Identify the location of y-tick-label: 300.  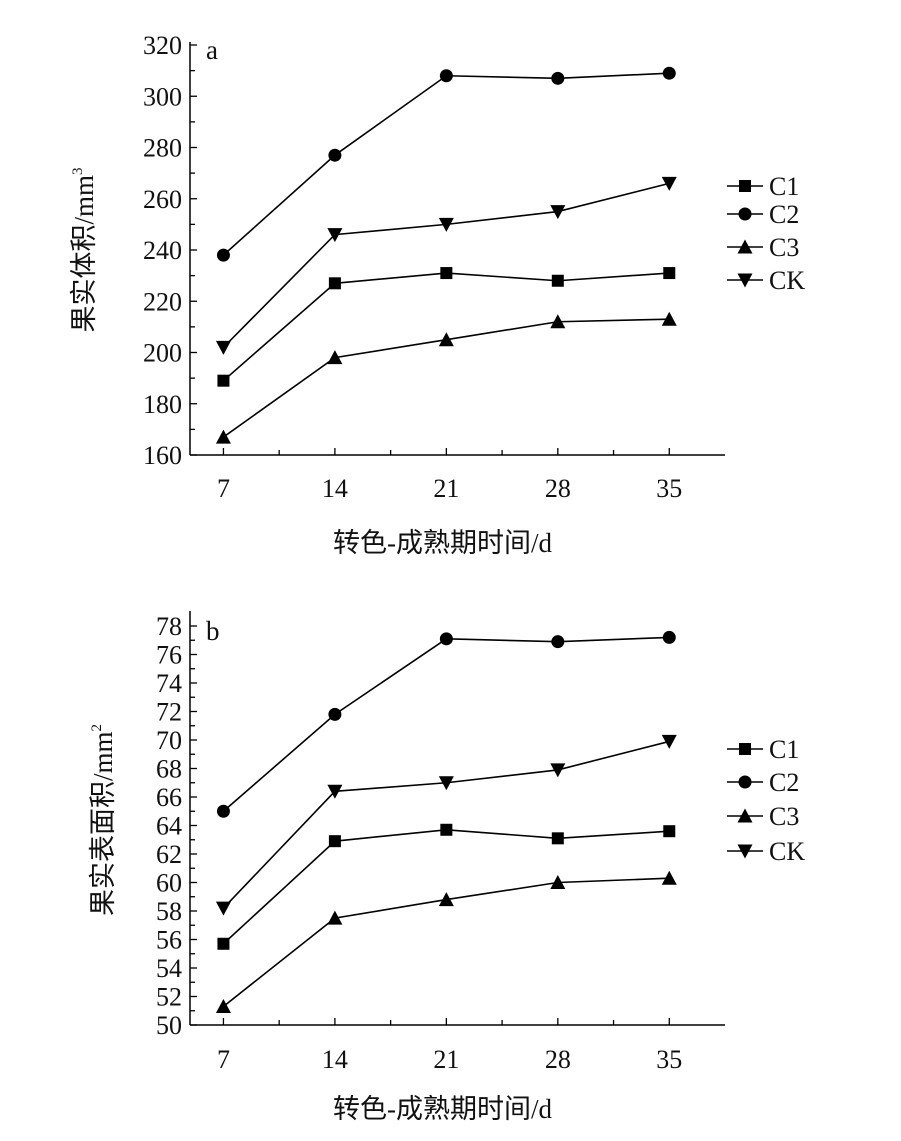
(162, 96).